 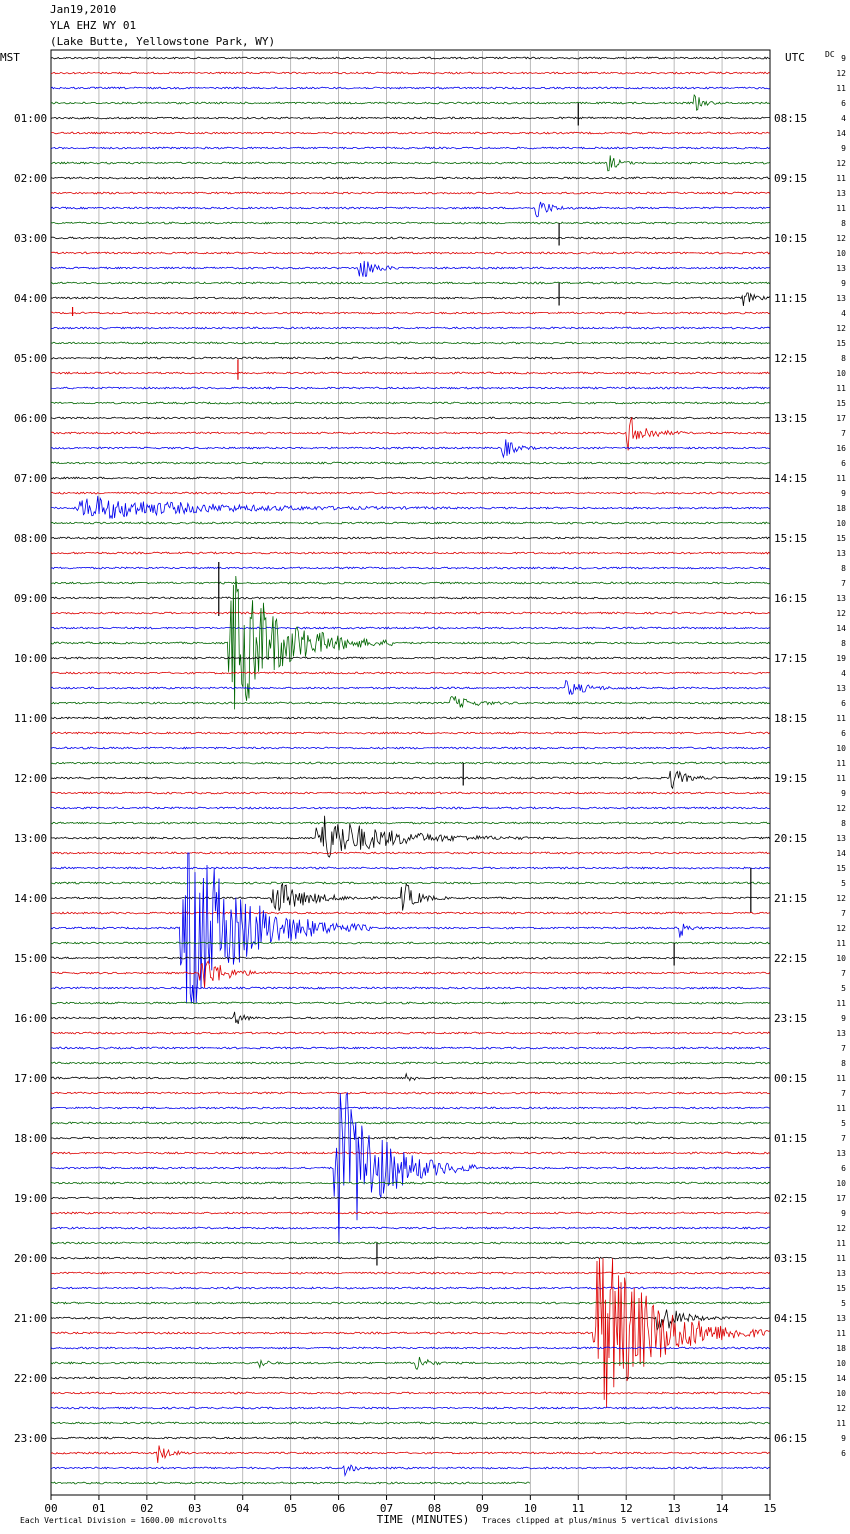 I want to click on hour-label-mst: 22:00, so click(x=30, y=1378).